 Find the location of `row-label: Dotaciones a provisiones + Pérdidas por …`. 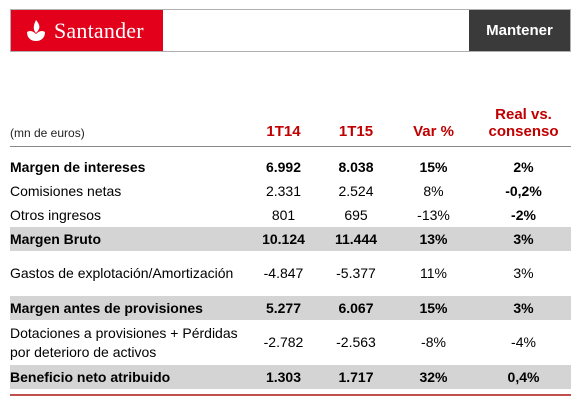

row-label: Dotaciones a provisiones + Pérdidas por … is located at coordinates (124, 342).